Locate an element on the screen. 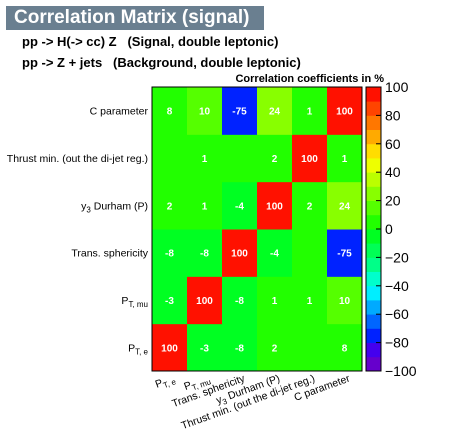  cell-value-label: 24 is located at coordinates (275, 112).